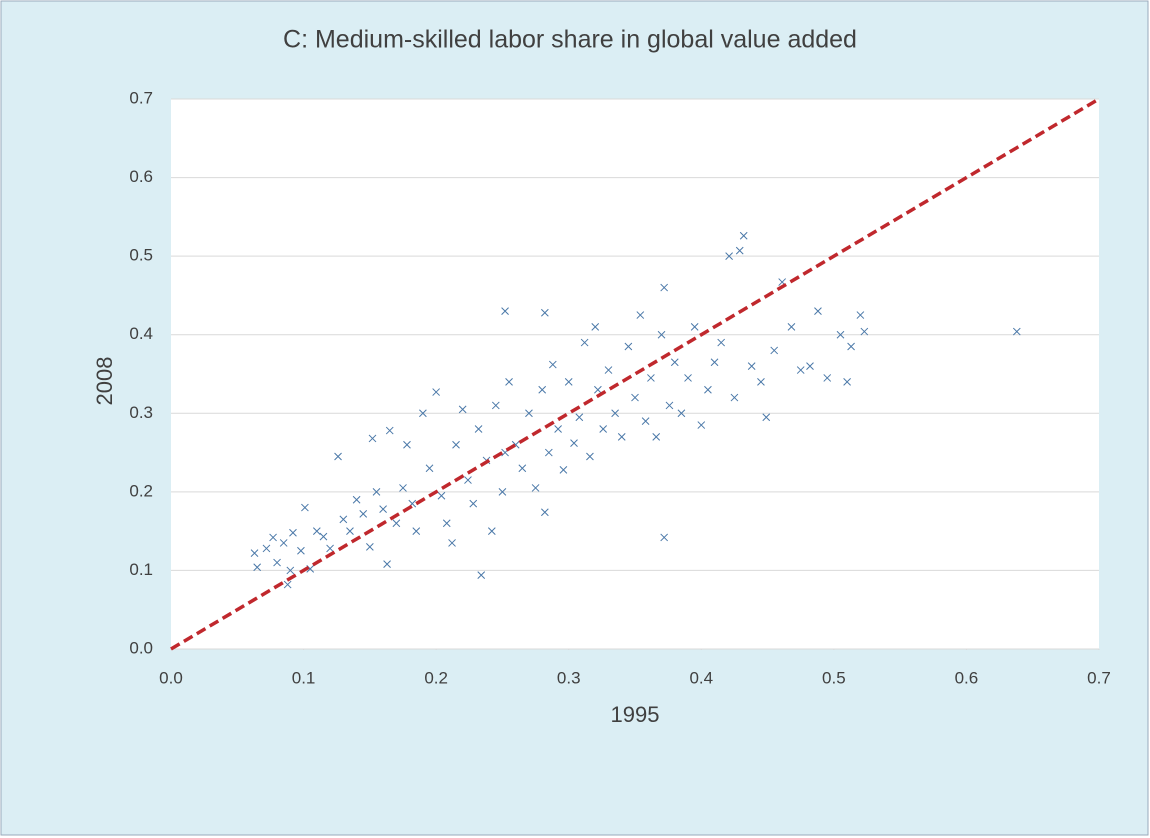  What do you see at coordinates (171, 677) in the screenshot?
I see `x-tick-label: 0.0` at bounding box center [171, 677].